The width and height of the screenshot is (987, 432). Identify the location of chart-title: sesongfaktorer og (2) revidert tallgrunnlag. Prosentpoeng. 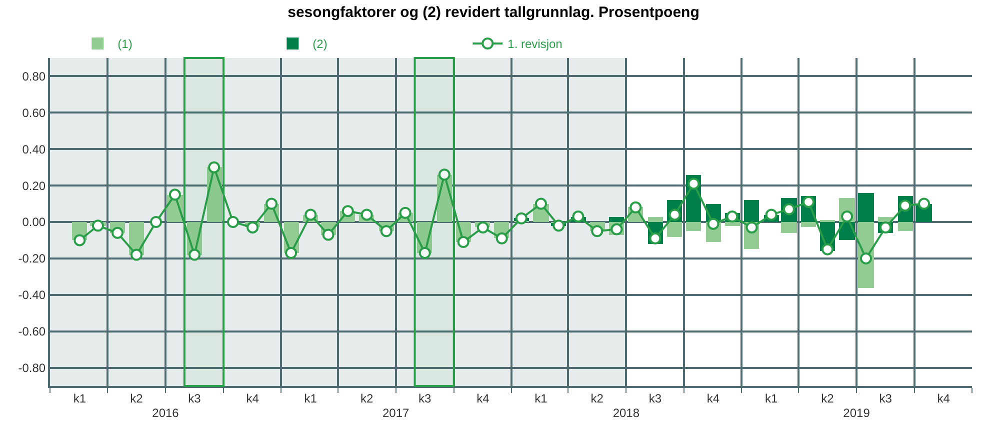
(494, 12).